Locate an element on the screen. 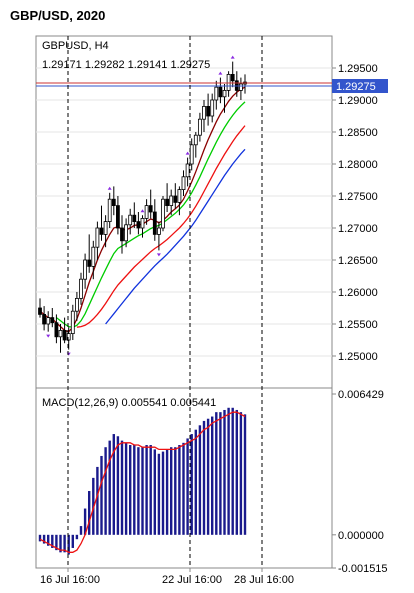 Image resolution: width=414 pixels, height=593 pixels. price-tick-label: 1.29500 is located at coordinates (358, 69).